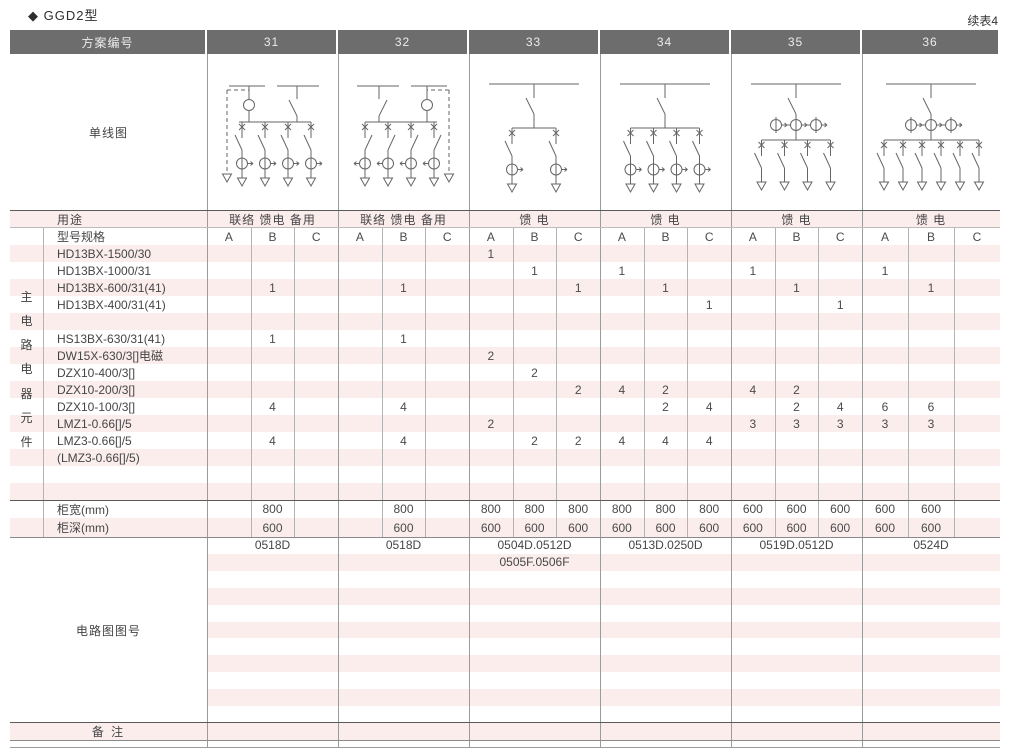 The width and height of the screenshot is (1010, 750). Describe the element at coordinates (885, 527) in the screenshot. I see `dimension-cell-1-15: 600` at that location.